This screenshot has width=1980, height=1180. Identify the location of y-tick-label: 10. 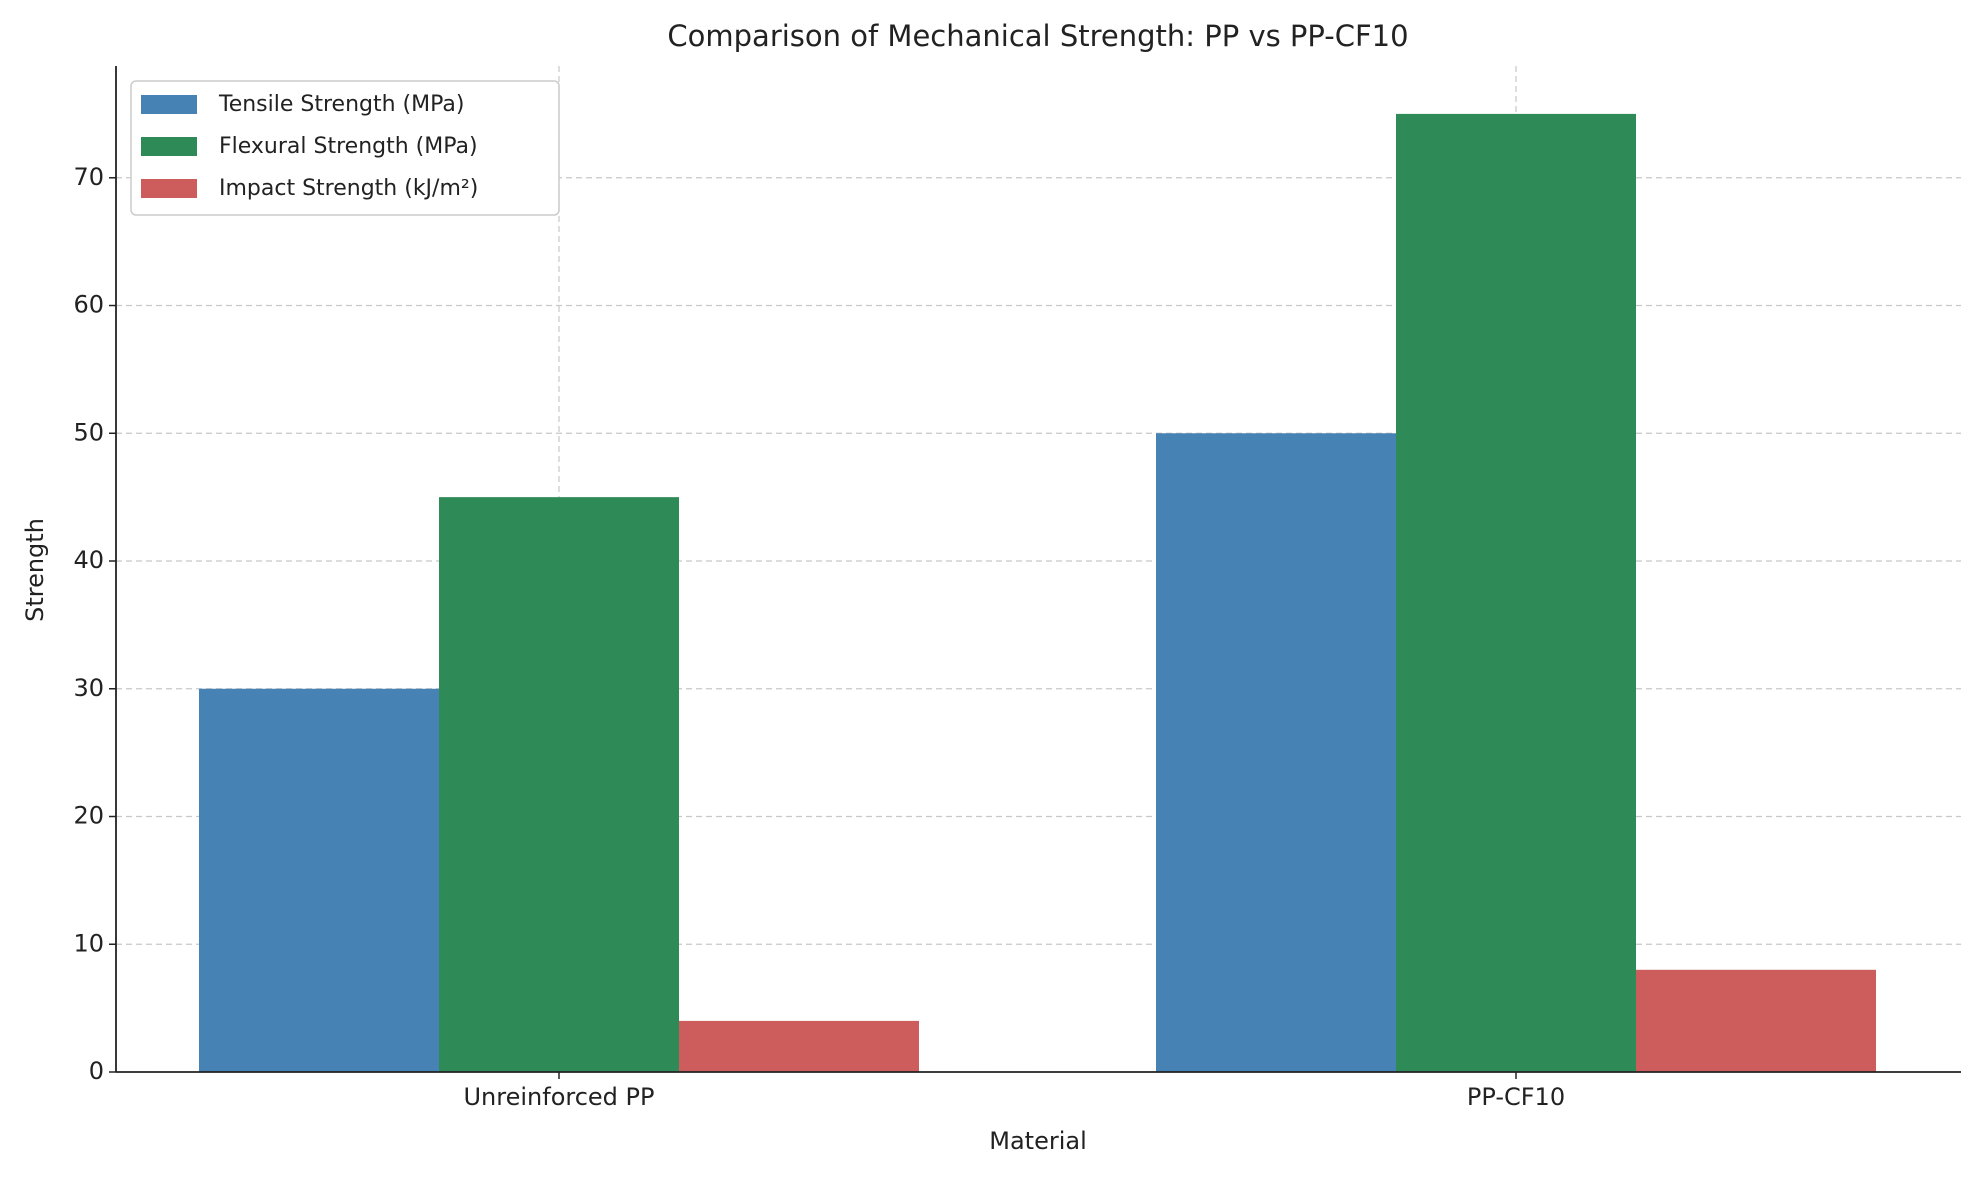
(88, 943).